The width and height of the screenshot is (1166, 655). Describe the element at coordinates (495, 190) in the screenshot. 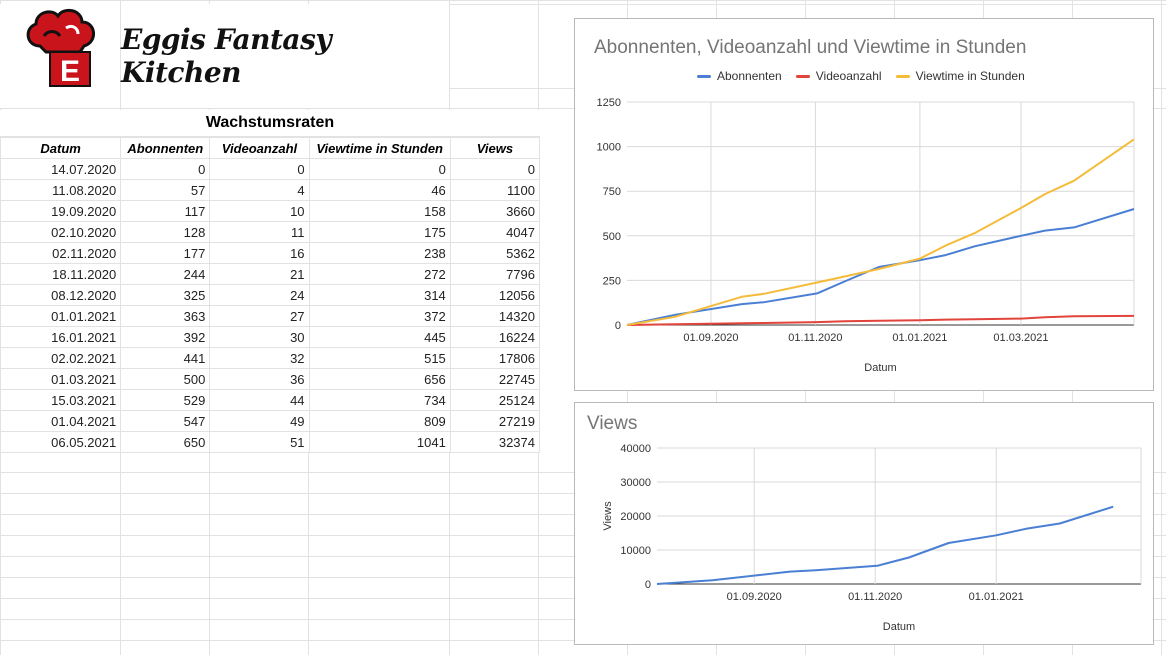

I see `table-cell: 1100` at that location.